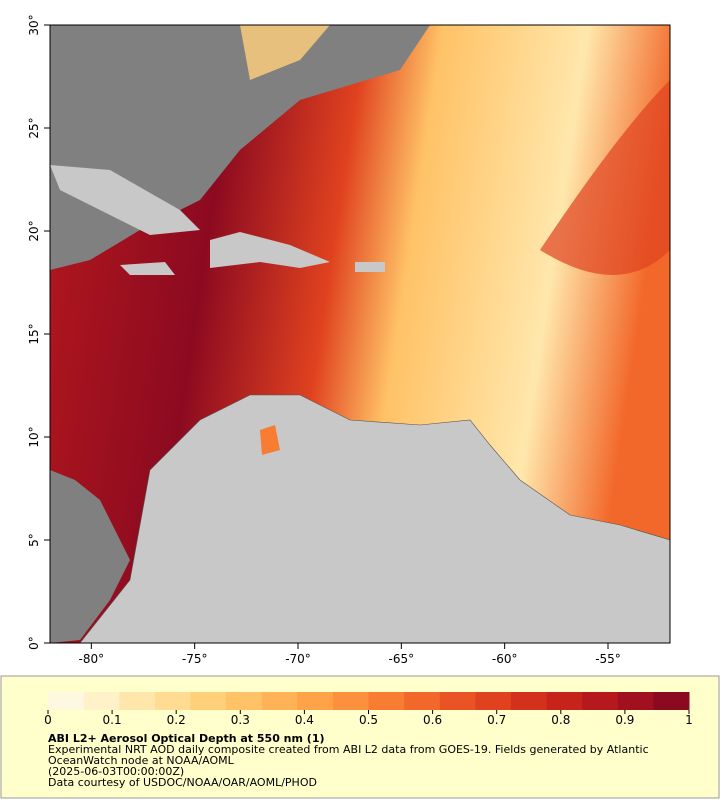 The height and width of the screenshot is (804, 720). Describe the element at coordinates (176, 720) in the screenshot. I see `colorbar-tick-label: 0.2` at that location.